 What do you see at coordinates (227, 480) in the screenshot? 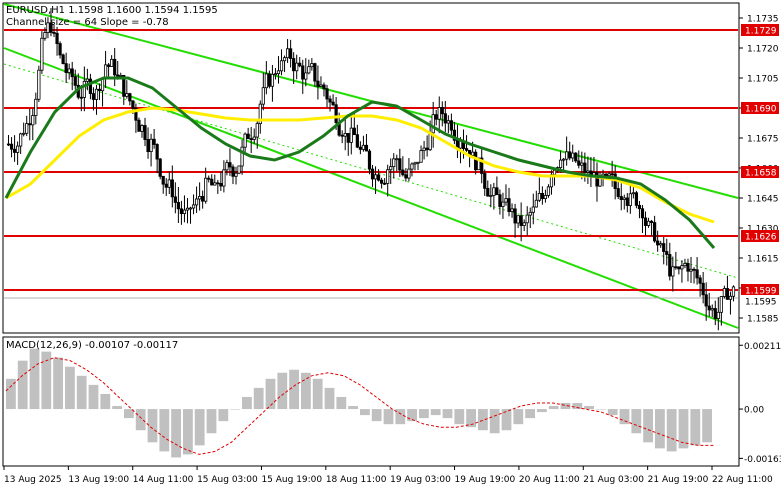
I see `time-tick-label: 15 Aug 03:00` at bounding box center [227, 480].